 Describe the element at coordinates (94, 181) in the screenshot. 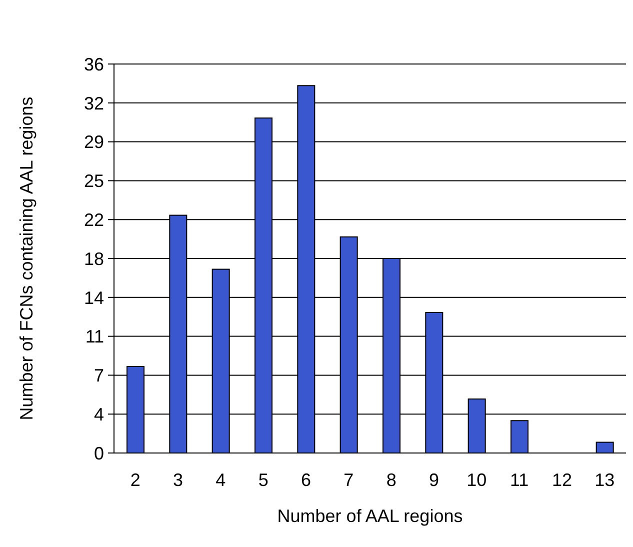

I see `y-tick-label: 25` at that location.